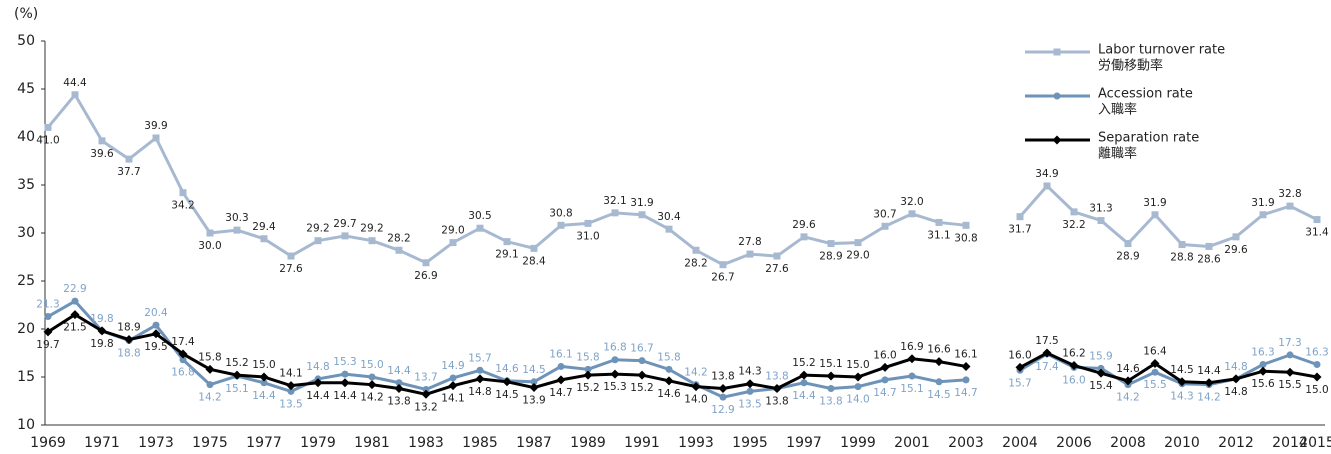  I want to click on value-label: 16.3, so click(1262, 353).